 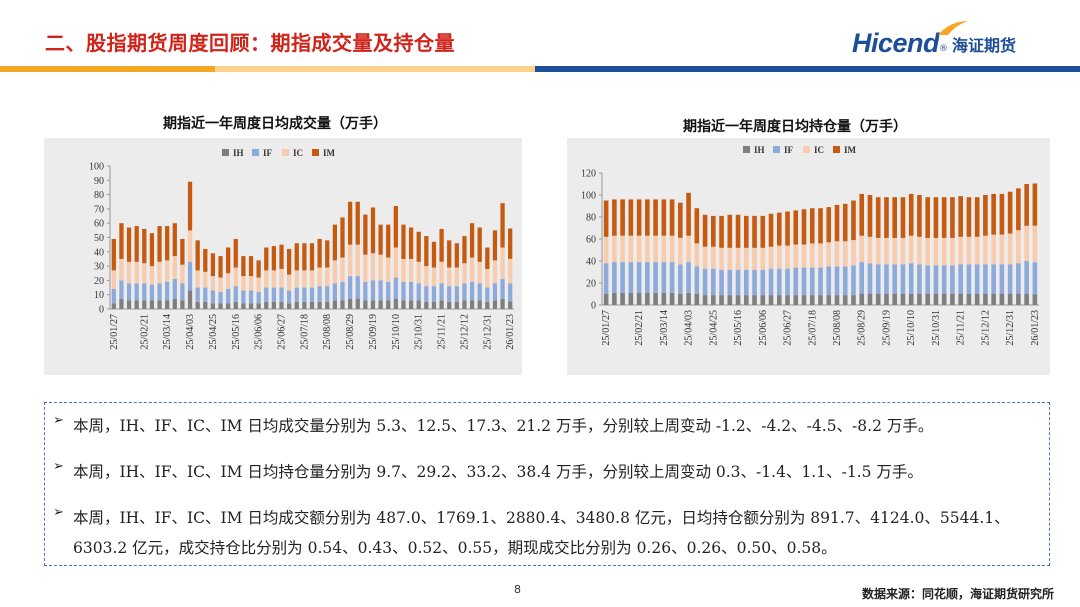 What do you see at coordinates (759, 150) in the screenshot?
I see `legend-label-ih: IH` at bounding box center [759, 150].